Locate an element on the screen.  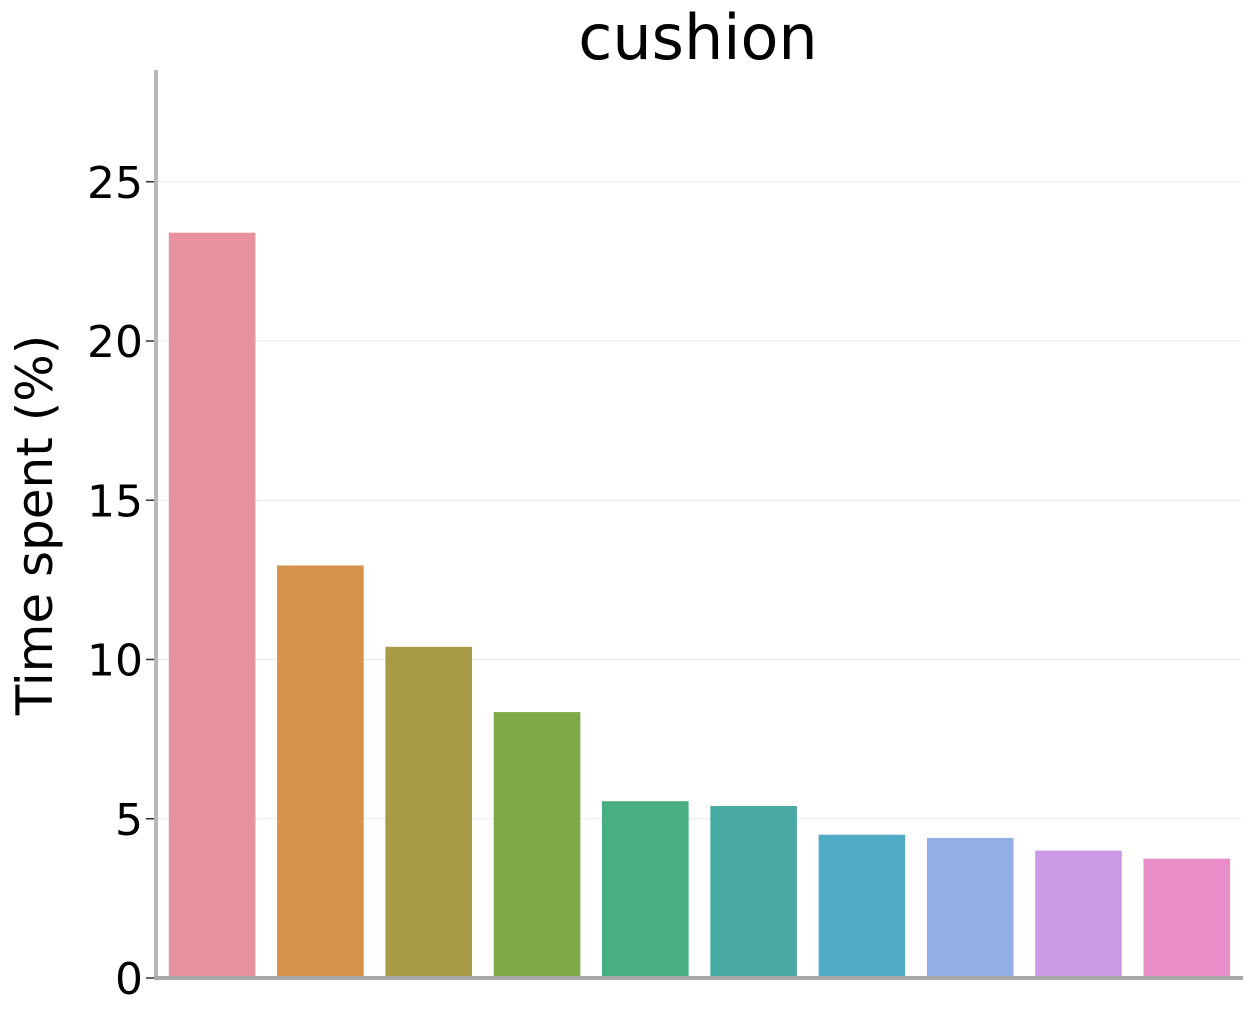
y-tick-label: 20 is located at coordinates (115, 342).